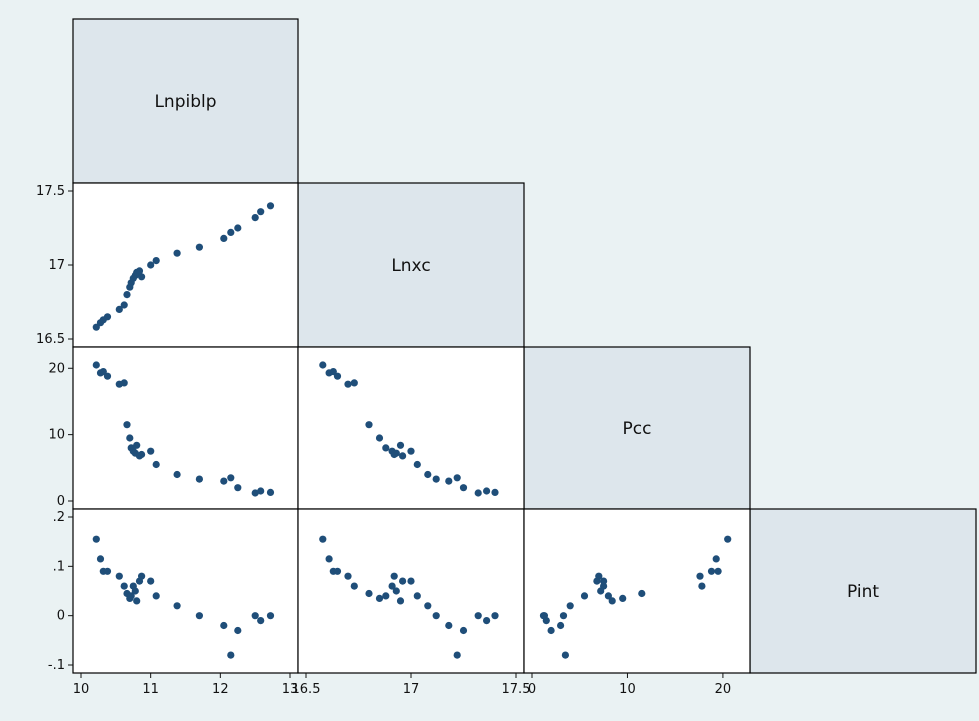 This screenshot has height=721, width=979. Describe the element at coordinates (56, 435) in the screenshot. I see `y-tick-label: 10` at that location.